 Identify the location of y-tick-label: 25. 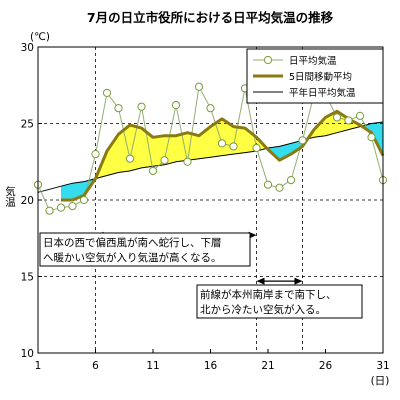
(27, 125).